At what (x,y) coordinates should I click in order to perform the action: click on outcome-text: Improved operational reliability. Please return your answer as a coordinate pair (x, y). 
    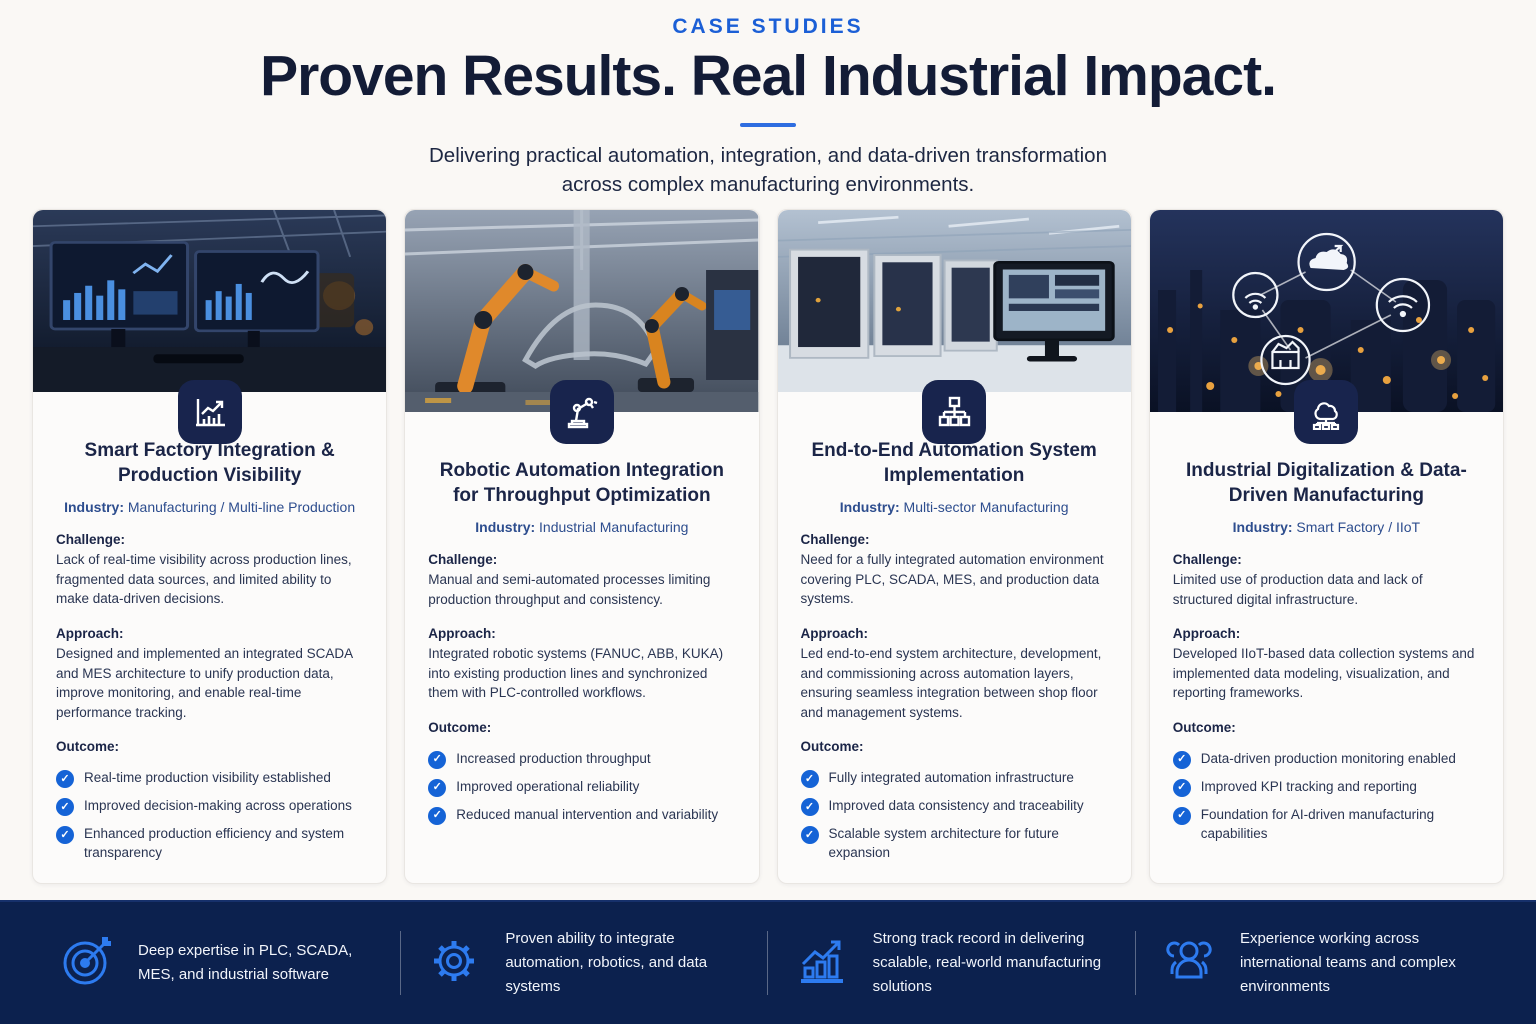
    Looking at the image, I should click on (548, 787).